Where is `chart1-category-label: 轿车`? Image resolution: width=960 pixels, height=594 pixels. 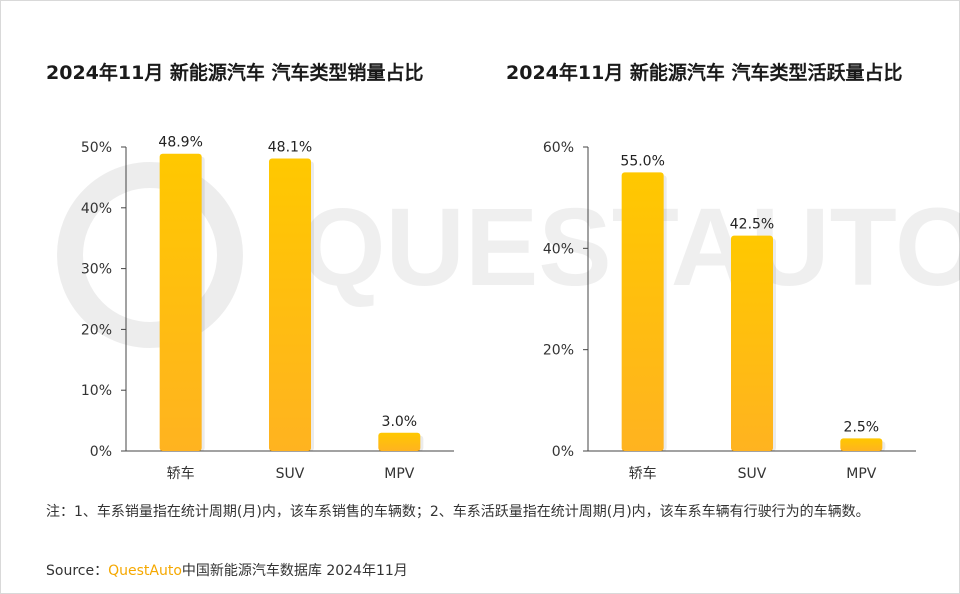
chart1-category-label: 轿车 is located at coordinates (181, 473).